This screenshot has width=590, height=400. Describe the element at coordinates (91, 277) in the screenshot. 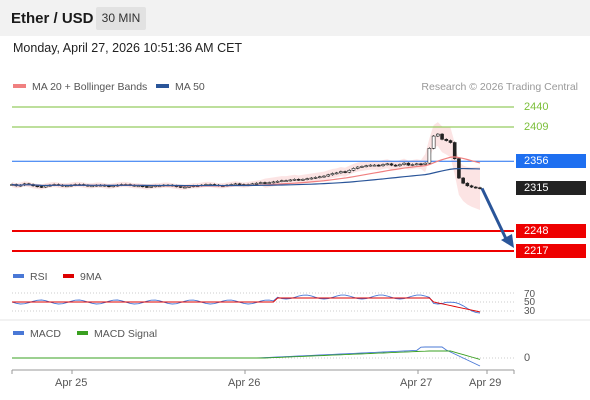

I see `rsi-ma-label: 9MA` at that location.